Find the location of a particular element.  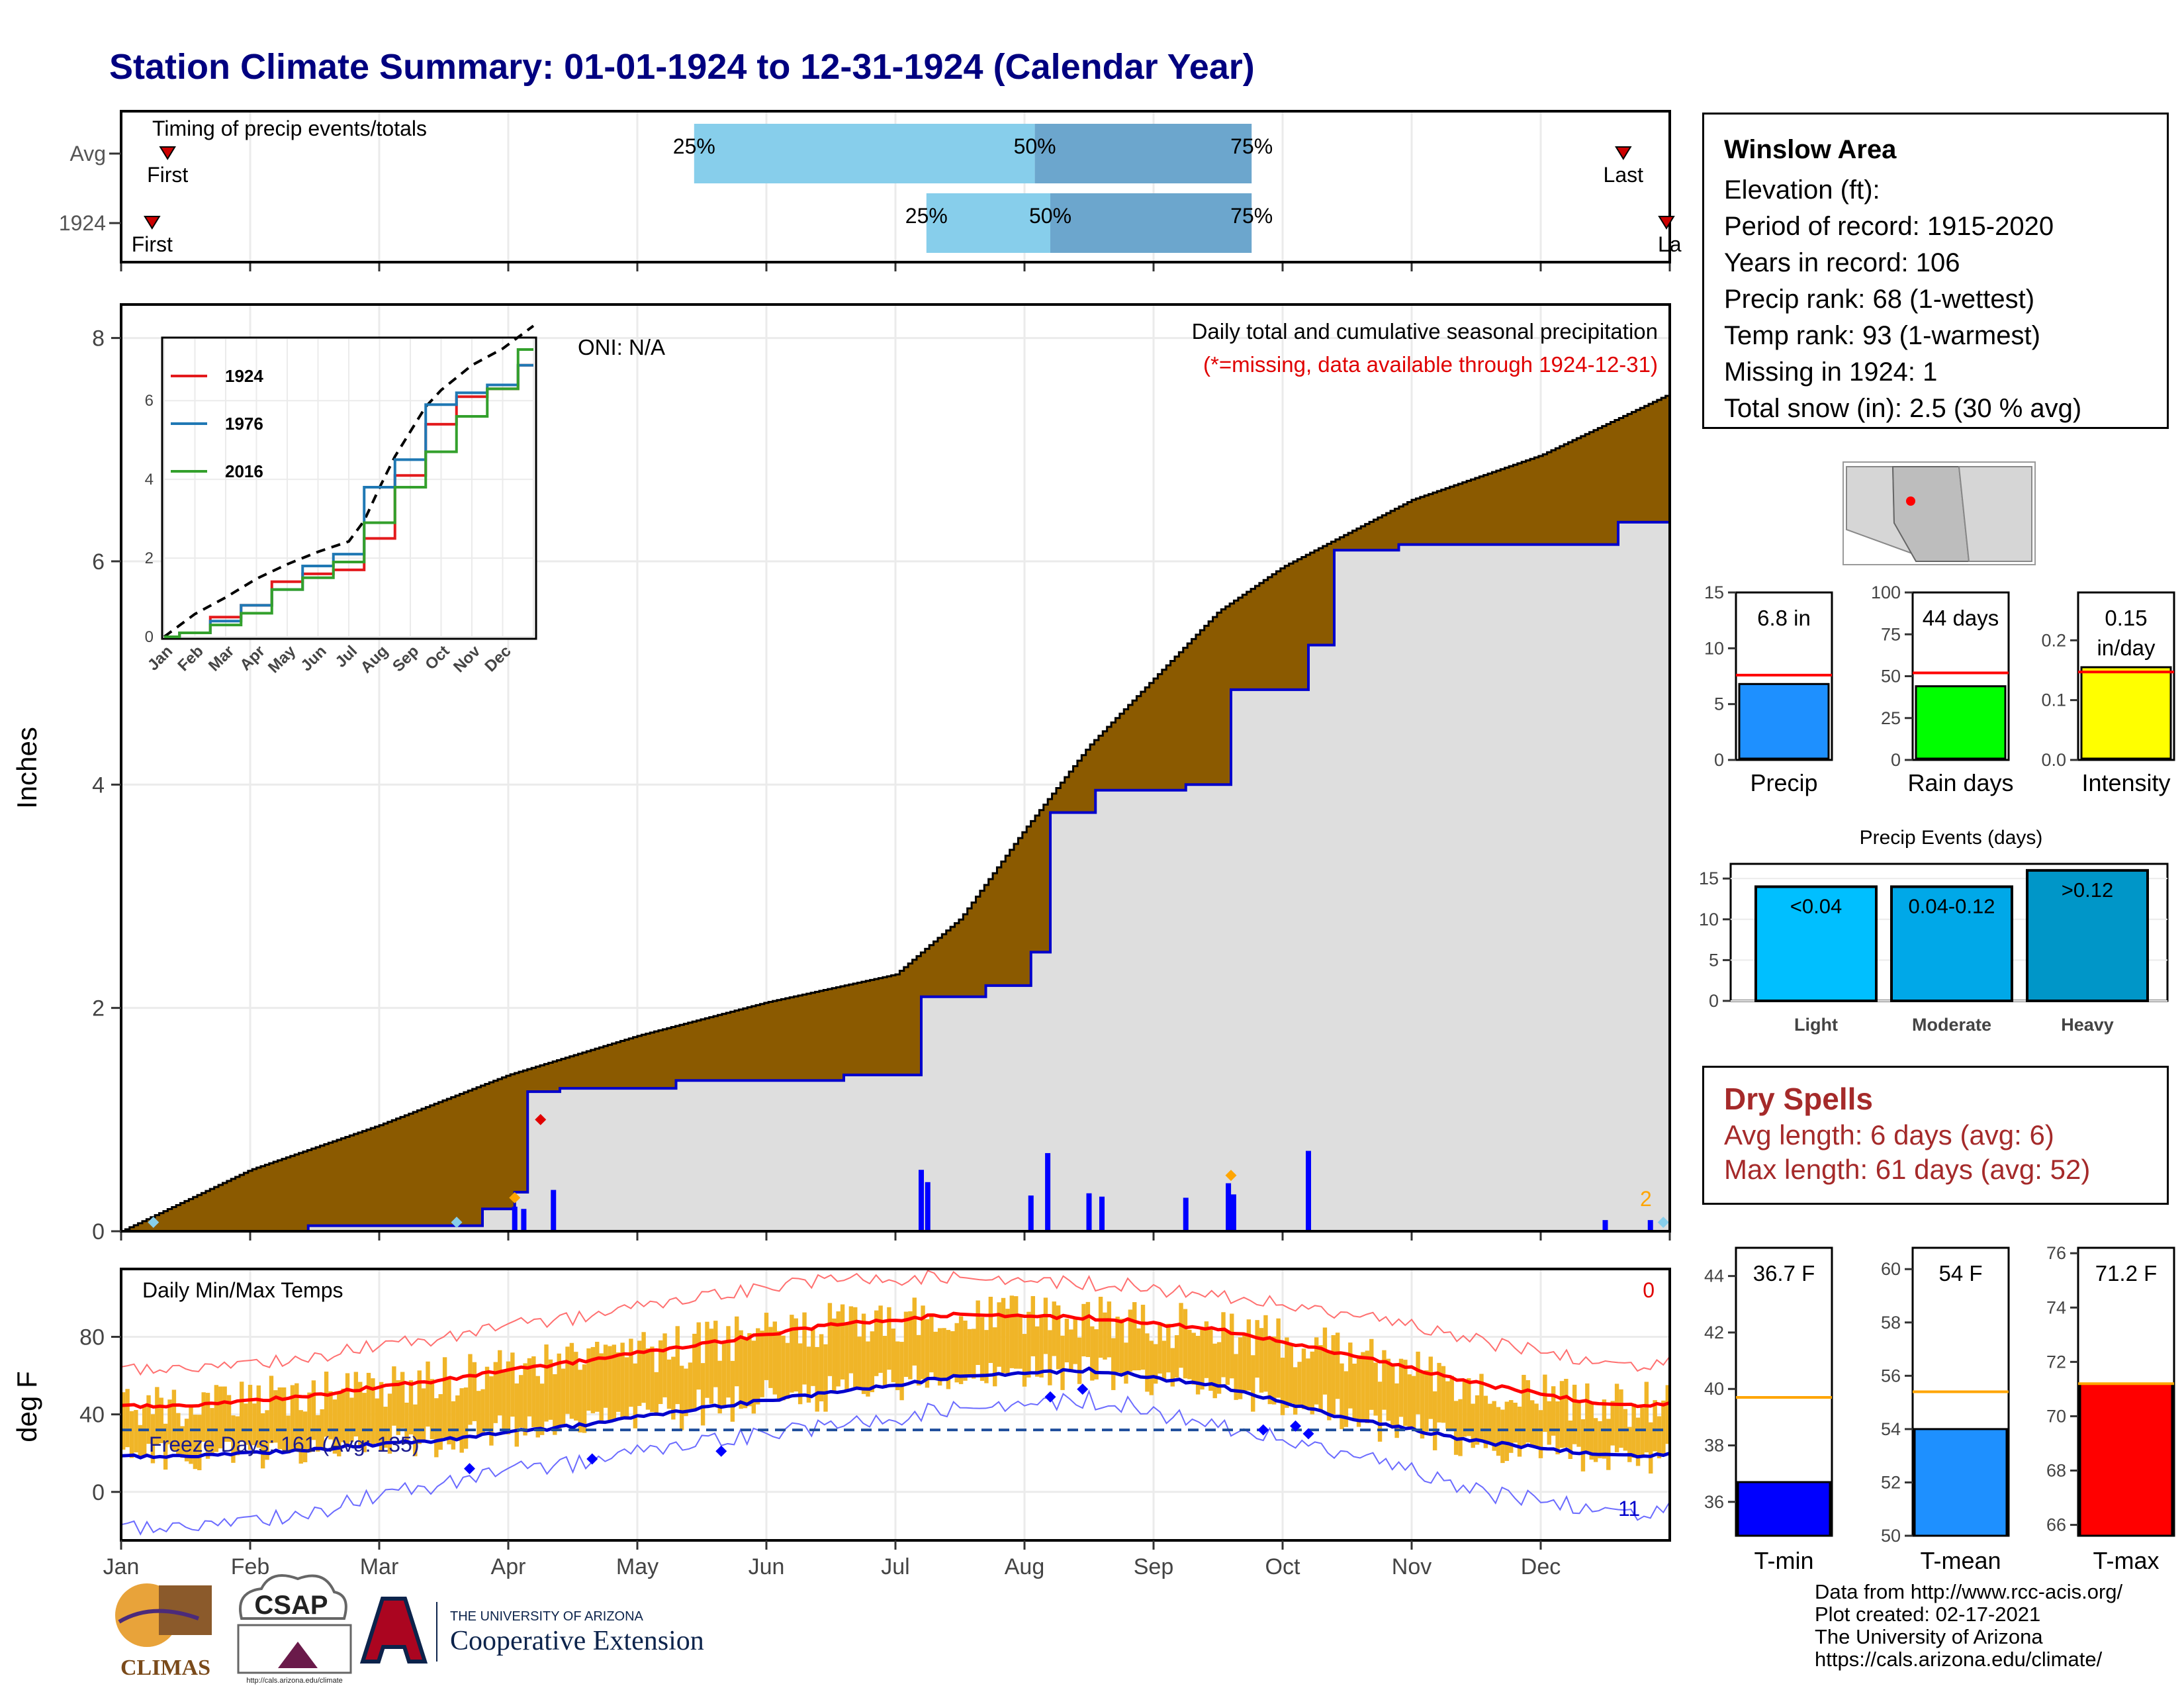

oni-label: ONI: N/A is located at coordinates (621, 347).